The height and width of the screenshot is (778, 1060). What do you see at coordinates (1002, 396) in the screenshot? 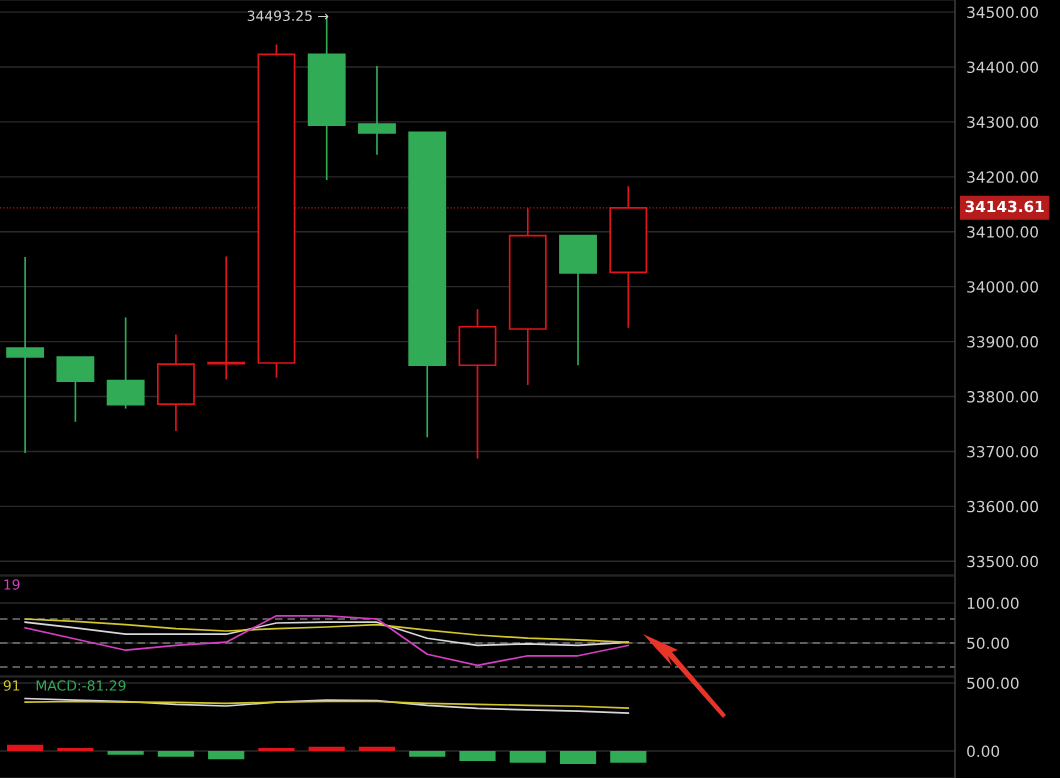
I see `y-tick-label: 33800.00` at bounding box center [1002, 396].